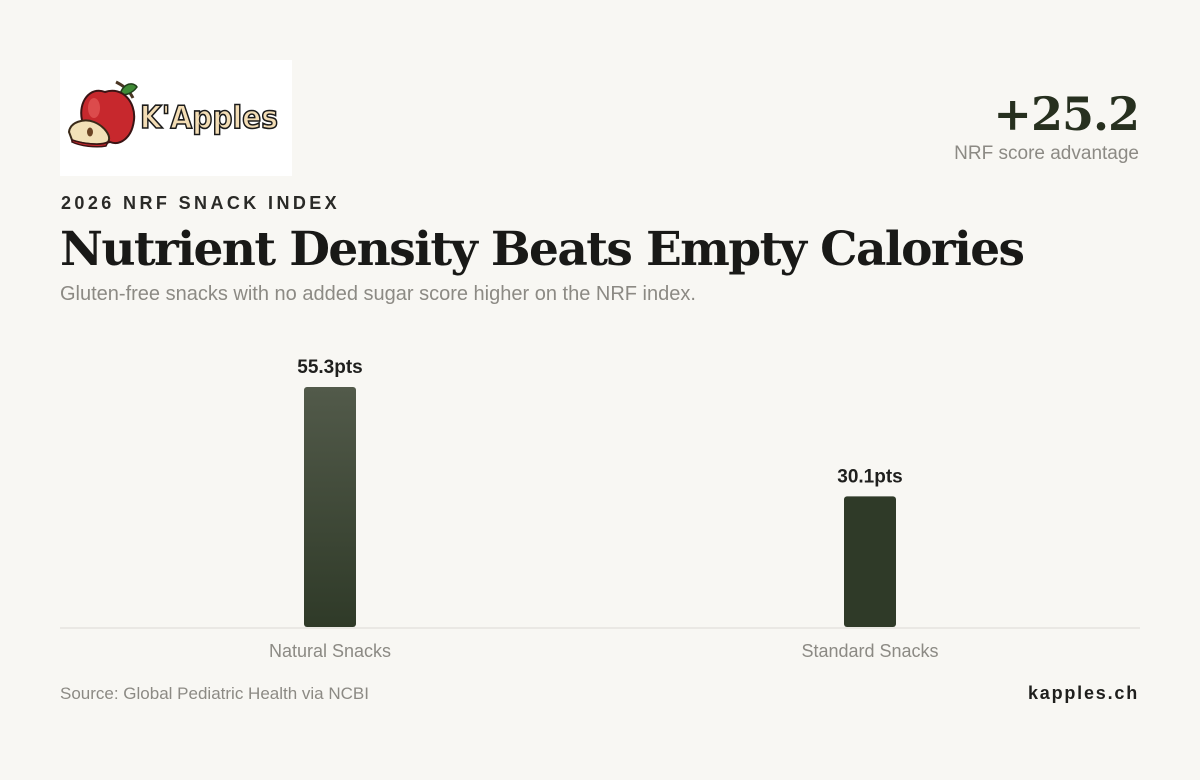 The height and width of the screenshot is (780, 1200). What do you see at coordinates (869, 651) in the screenshot?
I see `category-label-1: Standard Snacks` at bounding box center [869, 651].